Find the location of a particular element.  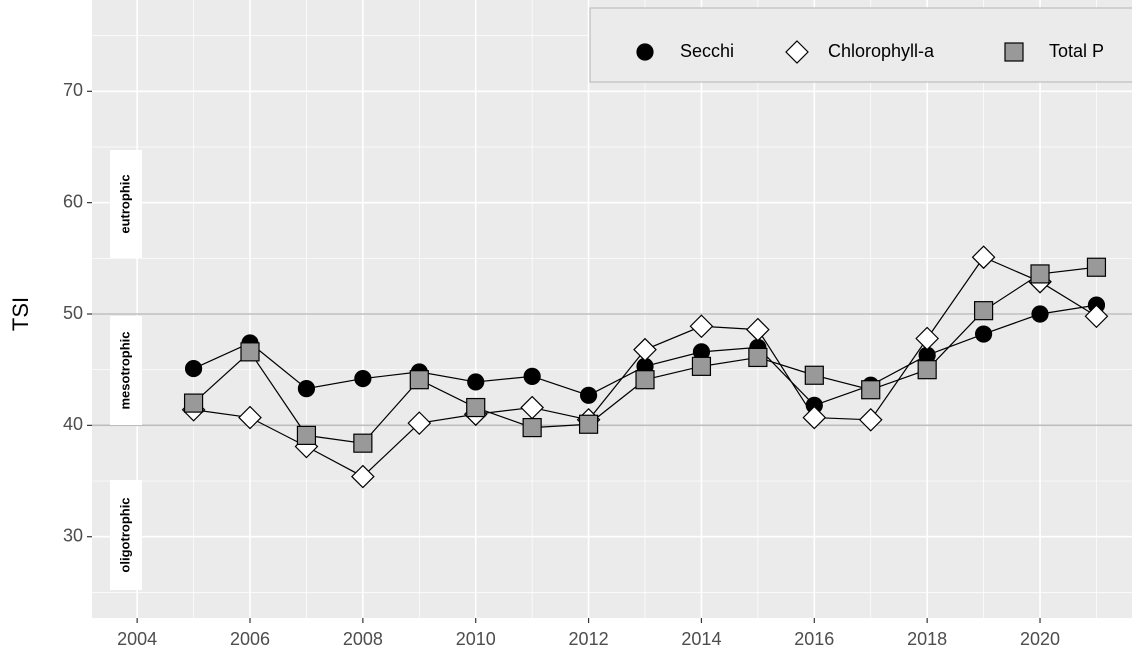

x-tick-label: 2014 is located at coordinates (701, 639).